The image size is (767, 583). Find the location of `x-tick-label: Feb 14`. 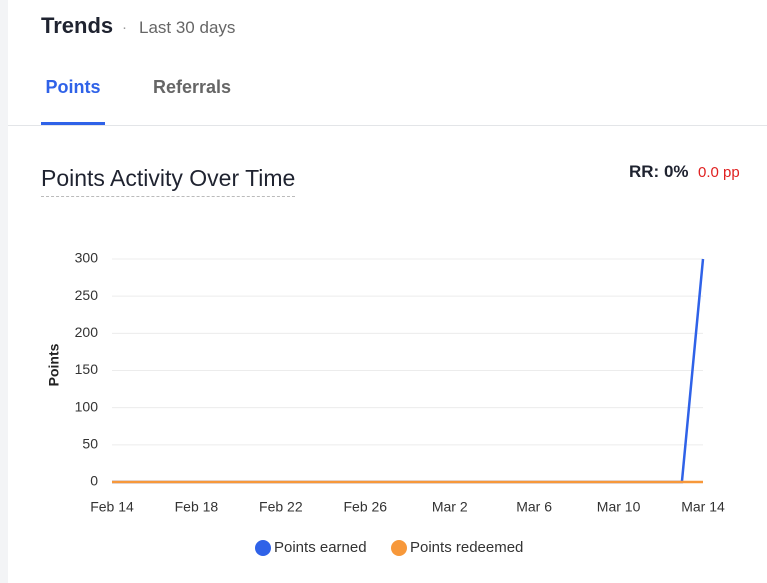

x-tick-label: Feb 14 is located at coordinates (112, 507).